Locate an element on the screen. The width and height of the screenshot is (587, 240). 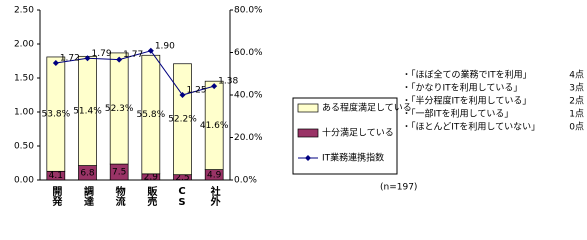
data-label: 2.5 is located at coordinates (182, 178).